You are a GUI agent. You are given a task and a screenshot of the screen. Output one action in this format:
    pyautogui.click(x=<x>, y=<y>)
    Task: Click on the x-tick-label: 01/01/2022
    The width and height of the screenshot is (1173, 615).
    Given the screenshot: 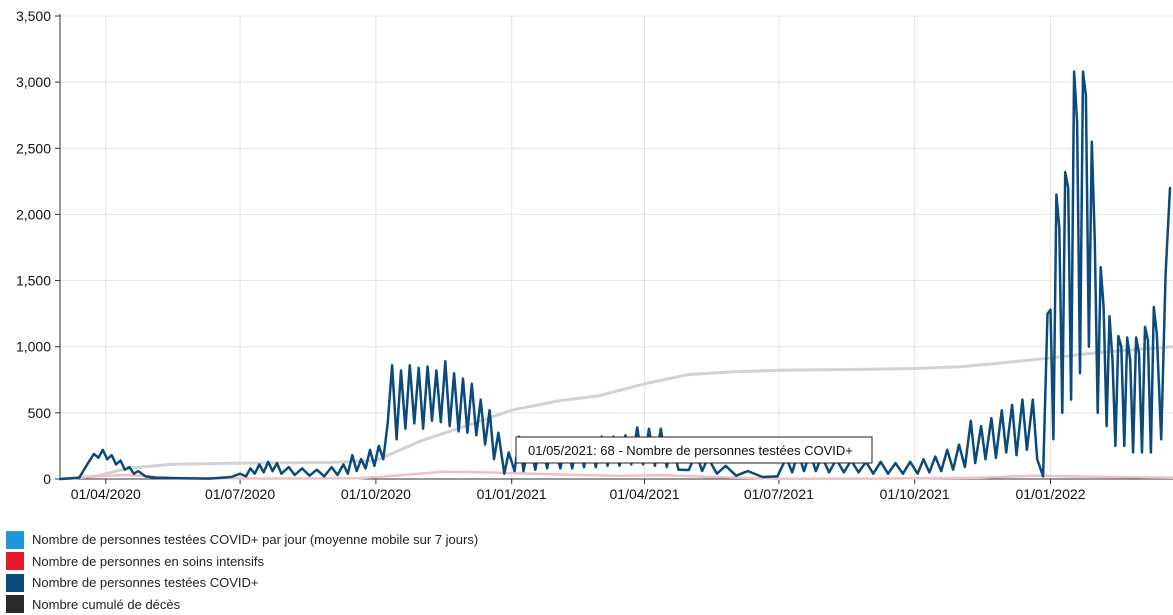 What is the action you would take?
    pyautogui.click(x=1050, y=494)
    